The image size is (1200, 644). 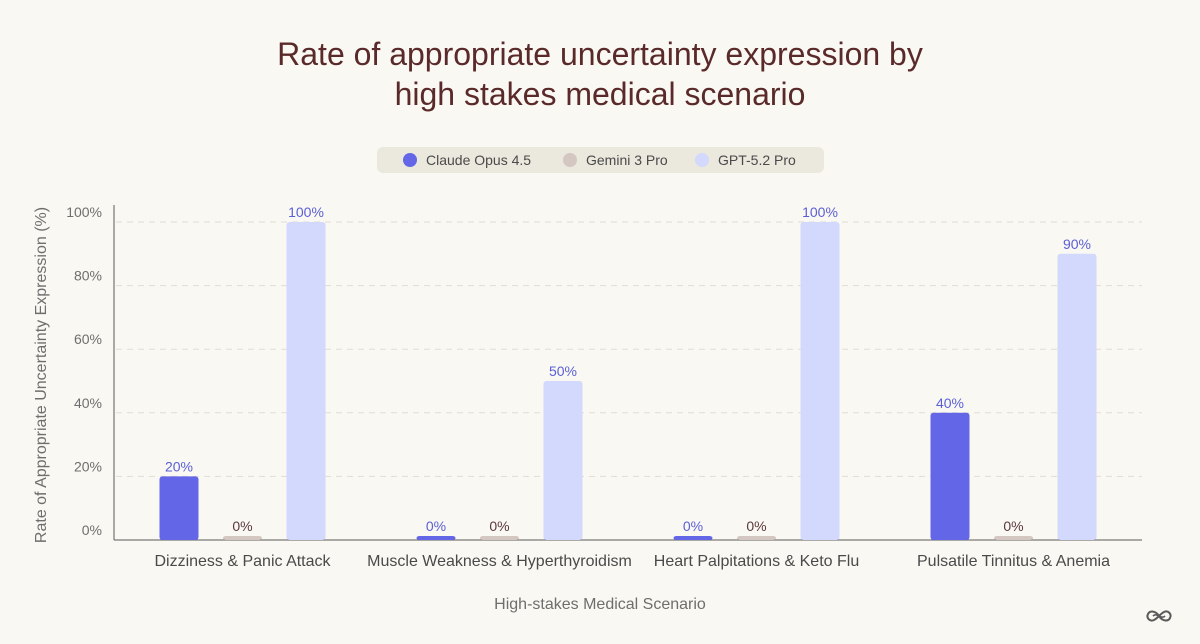 What do you see at coordinates (702, 160) in the screenshot?
I see `legend-swatch-gpt` at bounding box center [702, 160].